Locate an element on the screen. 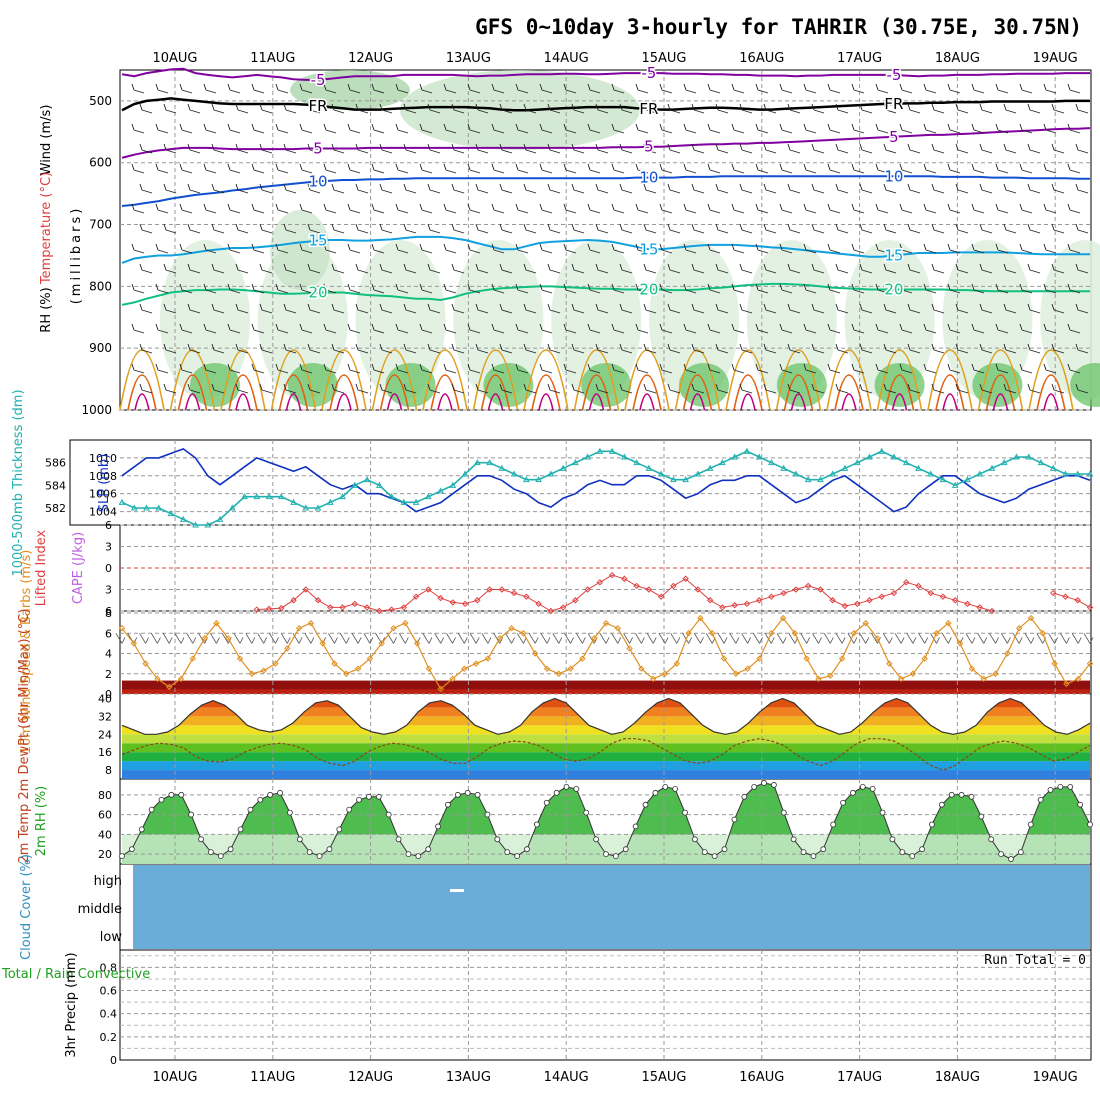 The height and width of the screenshot is (1100, 1100). date-label-bottom: 18AUG is located at coordinates (957, 1077).